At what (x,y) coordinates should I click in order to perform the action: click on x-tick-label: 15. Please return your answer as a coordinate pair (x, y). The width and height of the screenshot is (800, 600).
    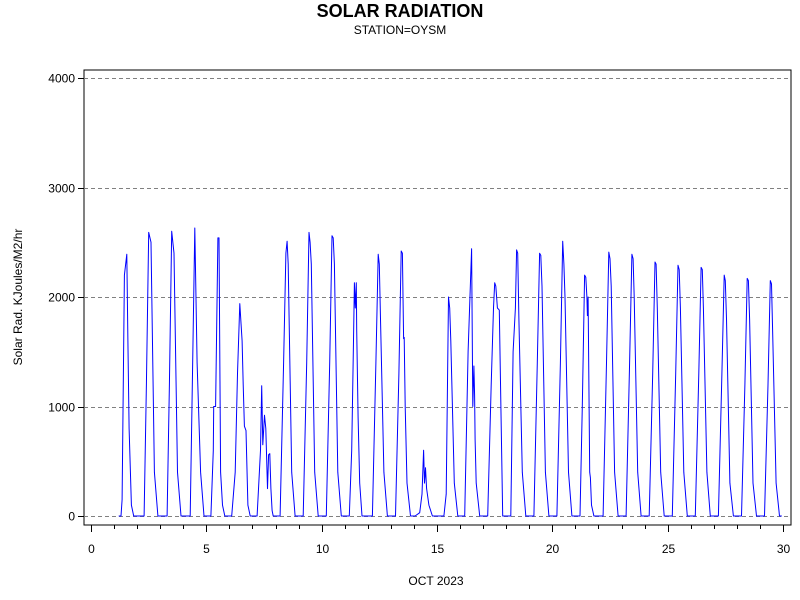
    Looking at the image, I should click on (438, 549).